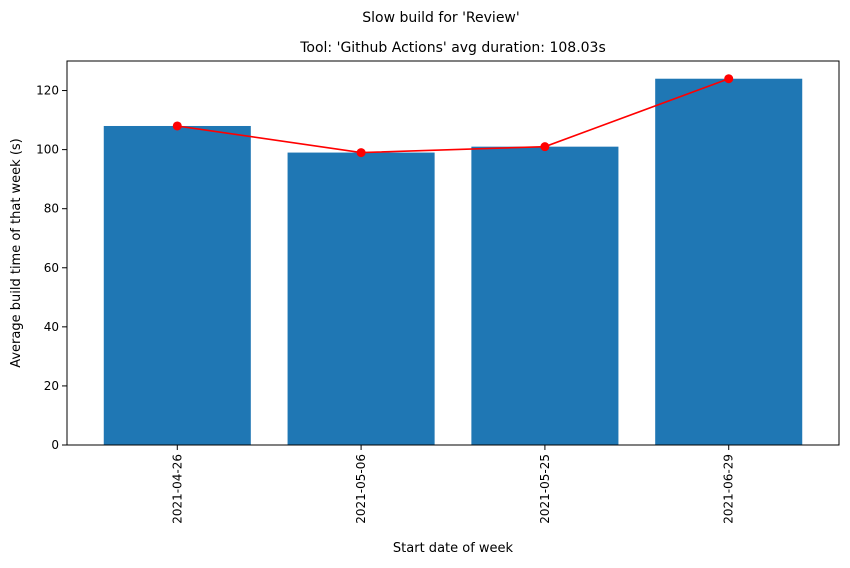 Image resolution: width=850 pixels, height=568 pixels. Describe the element at coordinates (47, 150) in the screenshot. I see `y-tick-label: 100` at that location.